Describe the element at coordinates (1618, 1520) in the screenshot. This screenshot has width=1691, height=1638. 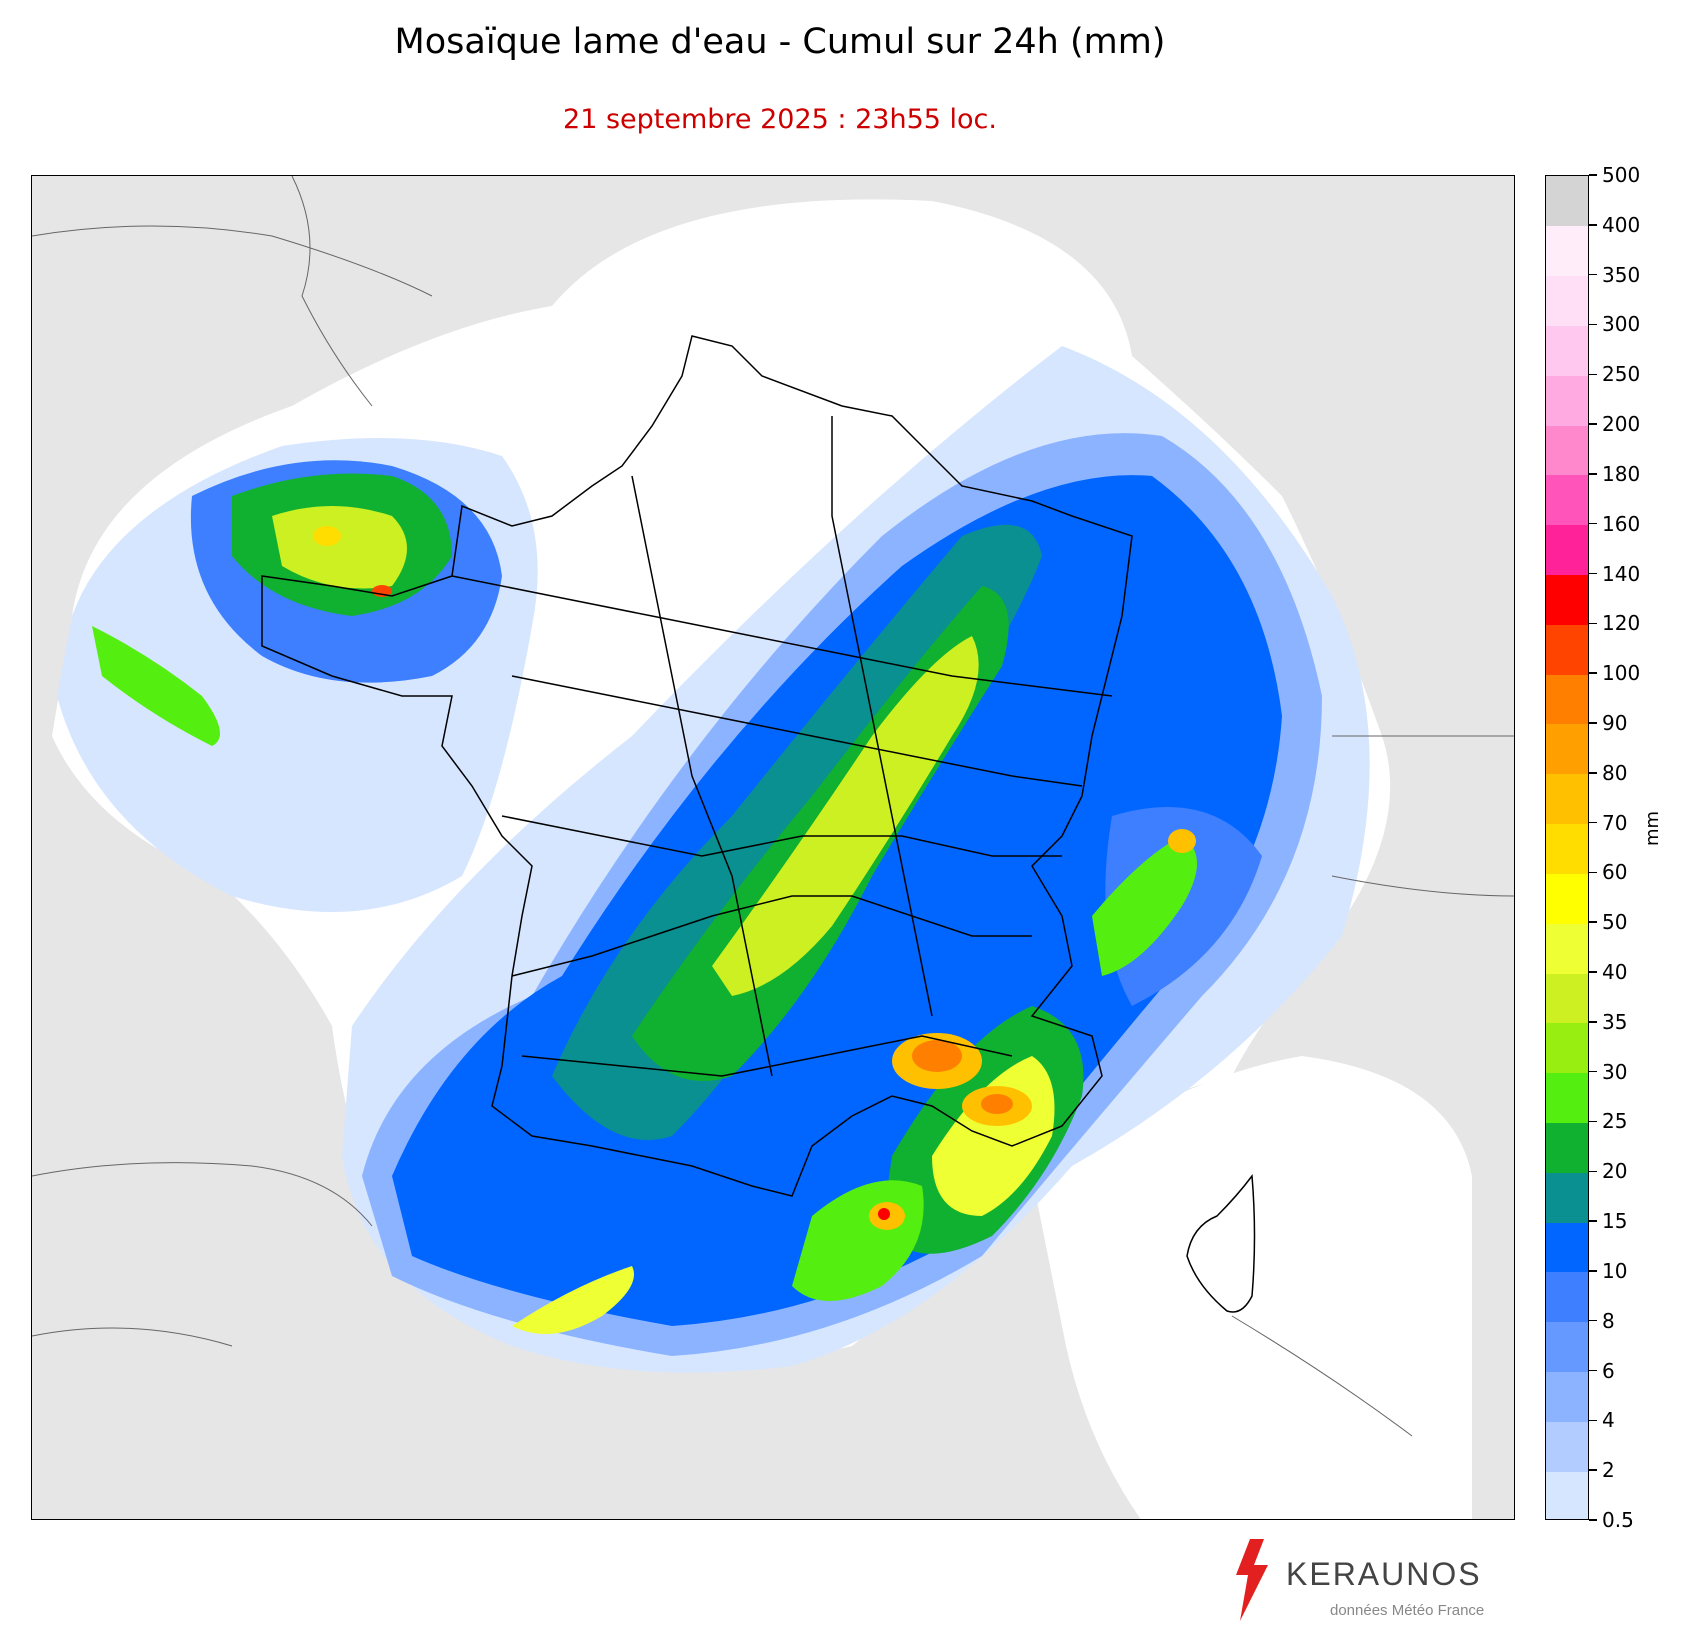
I see `colorbar-tick-label: 0.5` at that location.